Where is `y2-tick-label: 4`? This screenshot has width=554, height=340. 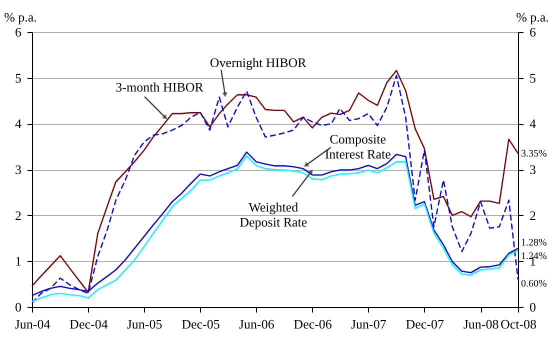 y2-tick-label: 4 is located at coordinates (533, 124).